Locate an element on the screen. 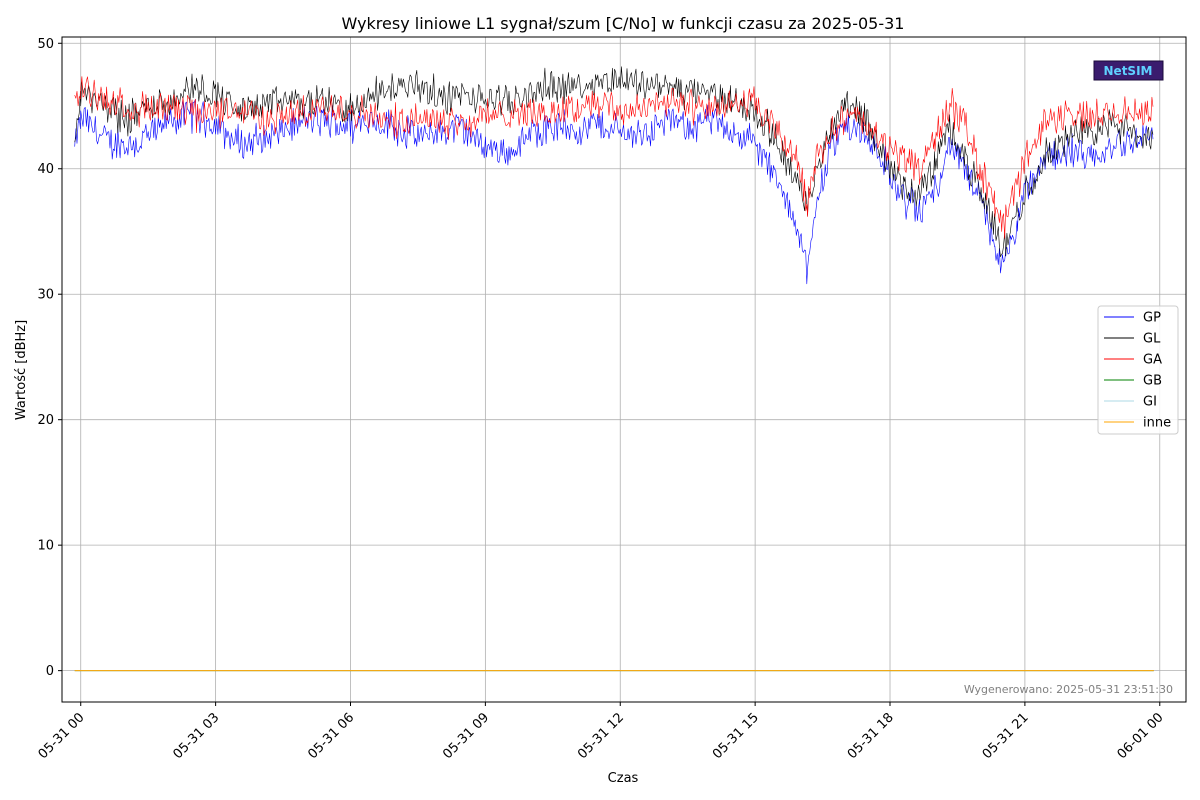 The height and width of the screenshot is (800, 1200). y-tick-label: 40 is located at coordinates (45, 169).